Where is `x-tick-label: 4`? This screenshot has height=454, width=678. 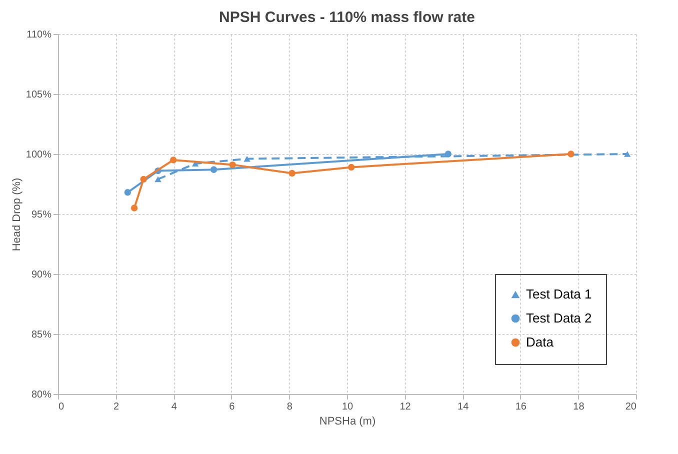
x-tick-label: 4 is located at coordinates (174, 407).